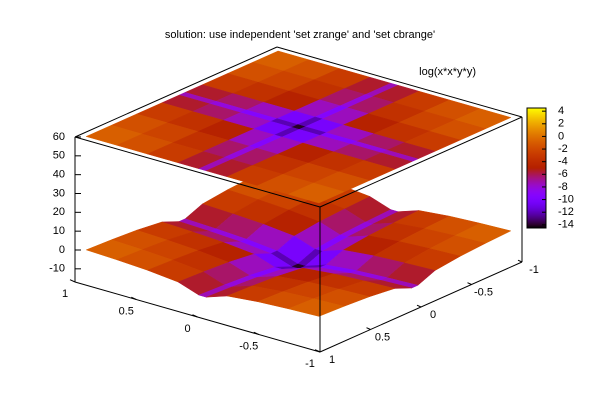 The height and width of the screenshot is (400, 600). Describe the element at coordinates (561, 124) in the screenshot. I see `cb-tick-label: 2` at that location.